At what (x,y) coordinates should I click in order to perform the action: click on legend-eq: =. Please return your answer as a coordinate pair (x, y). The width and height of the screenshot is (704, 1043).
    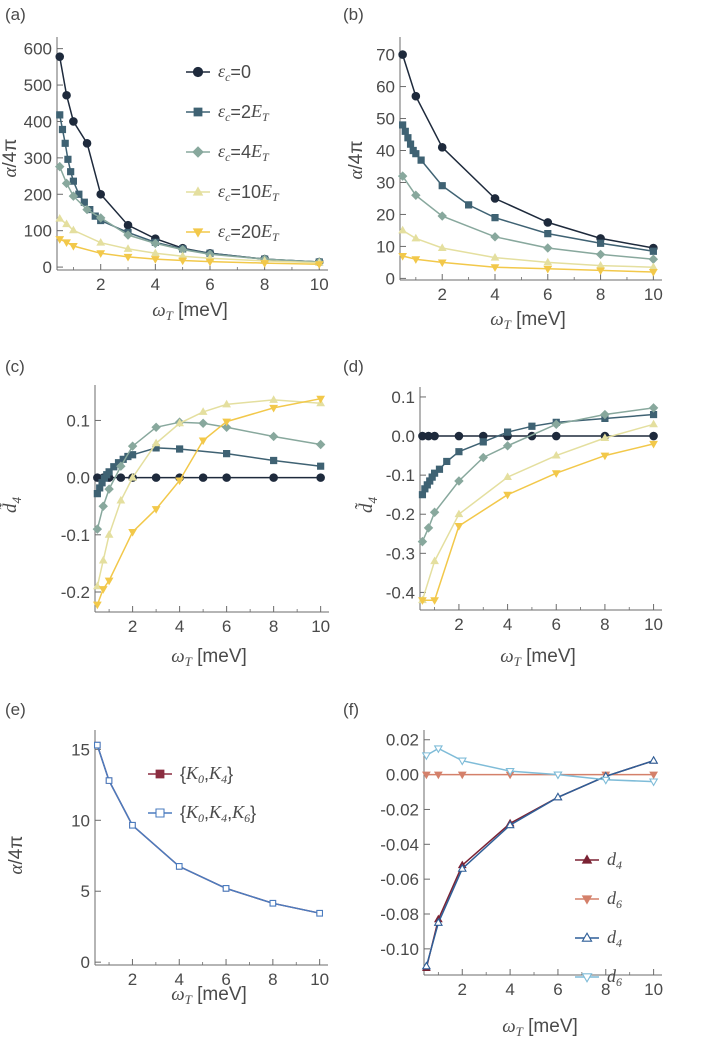
    Looking at the image, I should click on (235, 192).